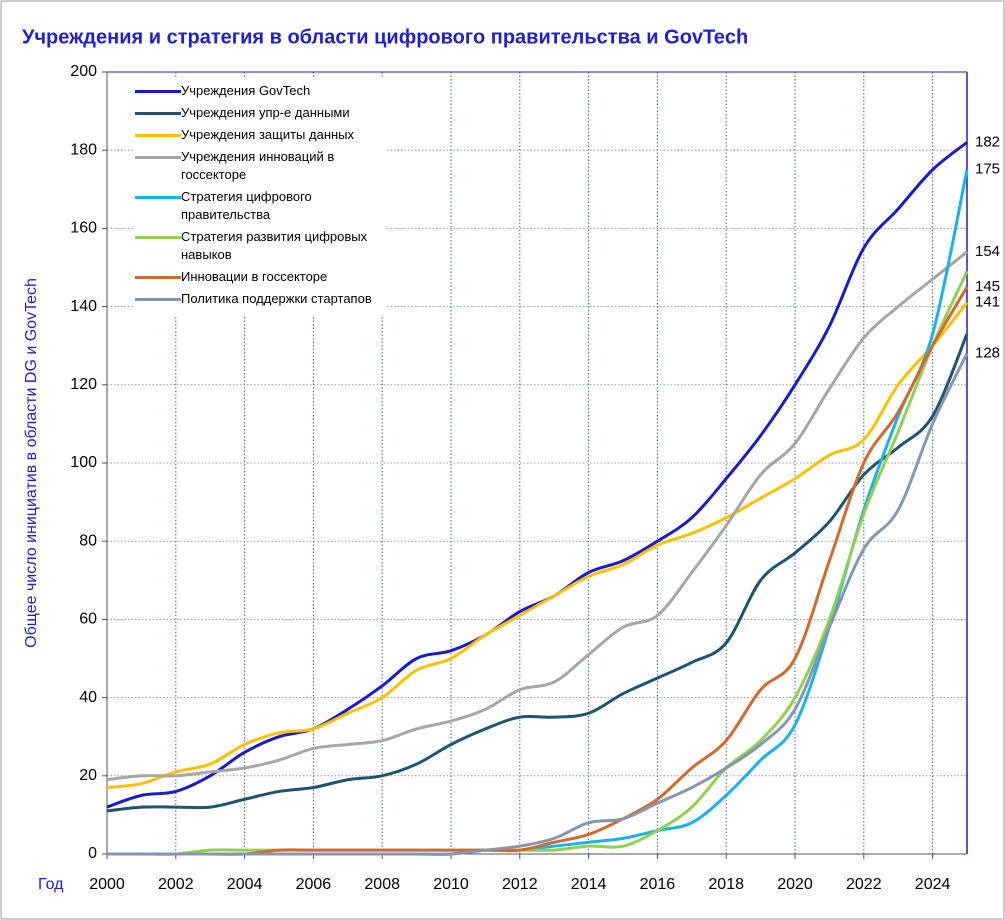  What do you see at coordinates (795, 884) in the screenshot?
I see `x-tick-label: 2020` at bounding box center [795, 884].